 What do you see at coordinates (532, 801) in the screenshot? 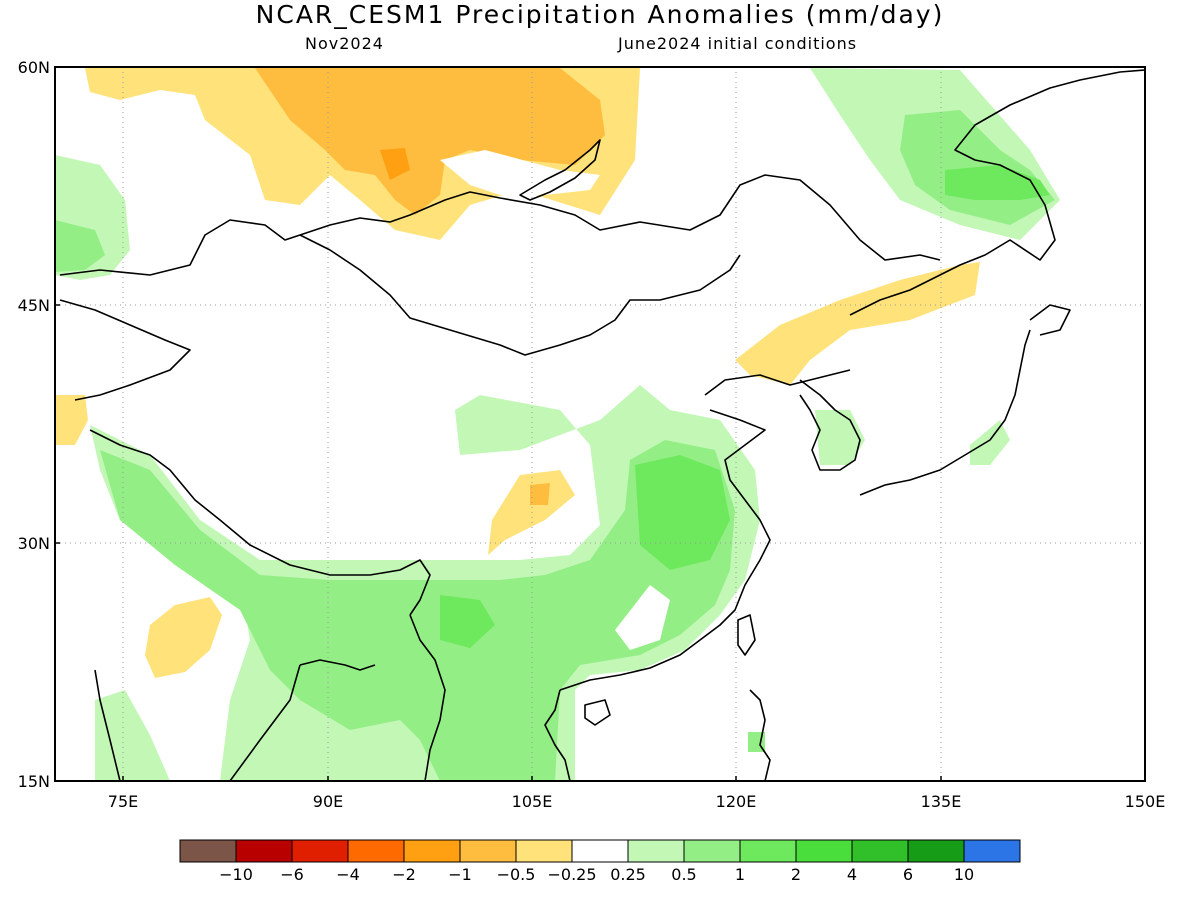
I see `lon-label-105e: 105E` at bounding box center [532, 801].